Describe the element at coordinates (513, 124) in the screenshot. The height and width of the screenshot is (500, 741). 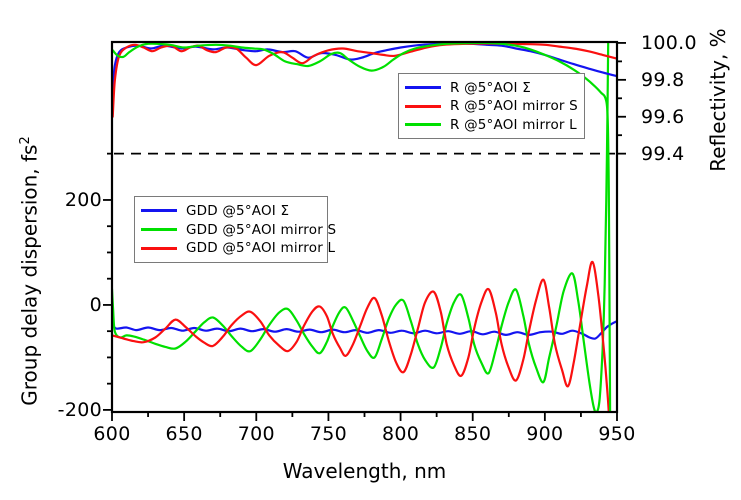
I see `legend-entry-label: R @5°AOI mirror L` at that location.